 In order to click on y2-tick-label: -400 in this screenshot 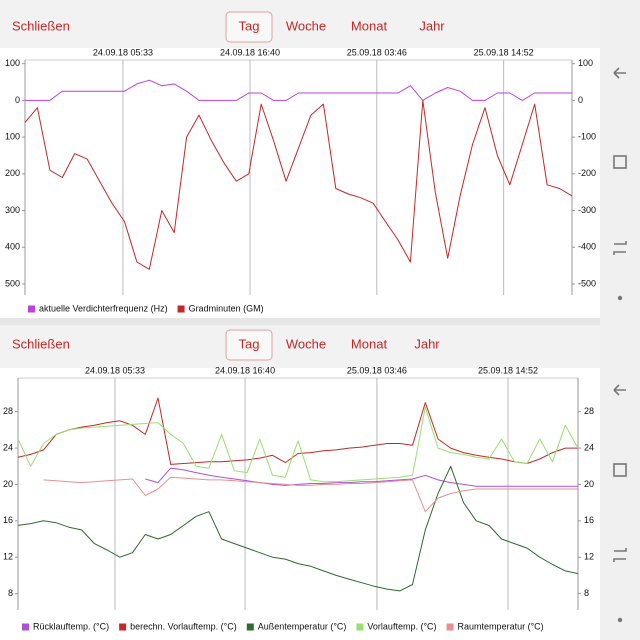, I will do `click(587, 247)`.